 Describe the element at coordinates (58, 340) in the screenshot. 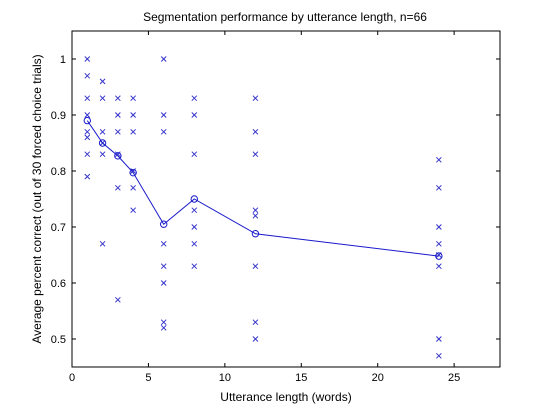

I see `y-tick-label: 0.5` at that location.